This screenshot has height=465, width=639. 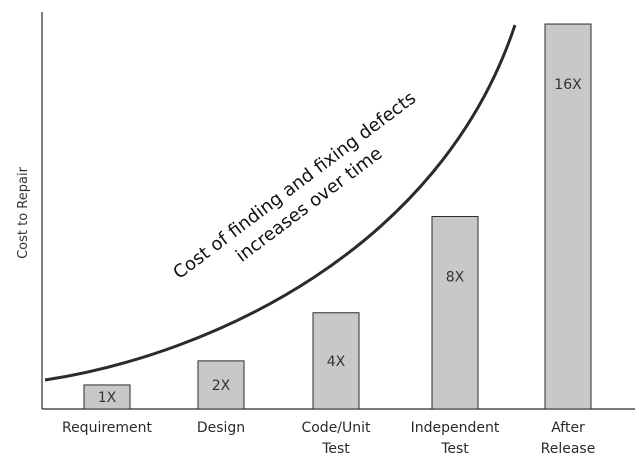 I want to click on y-axis-title: Cost to Repair, so click(x=23, y=212).